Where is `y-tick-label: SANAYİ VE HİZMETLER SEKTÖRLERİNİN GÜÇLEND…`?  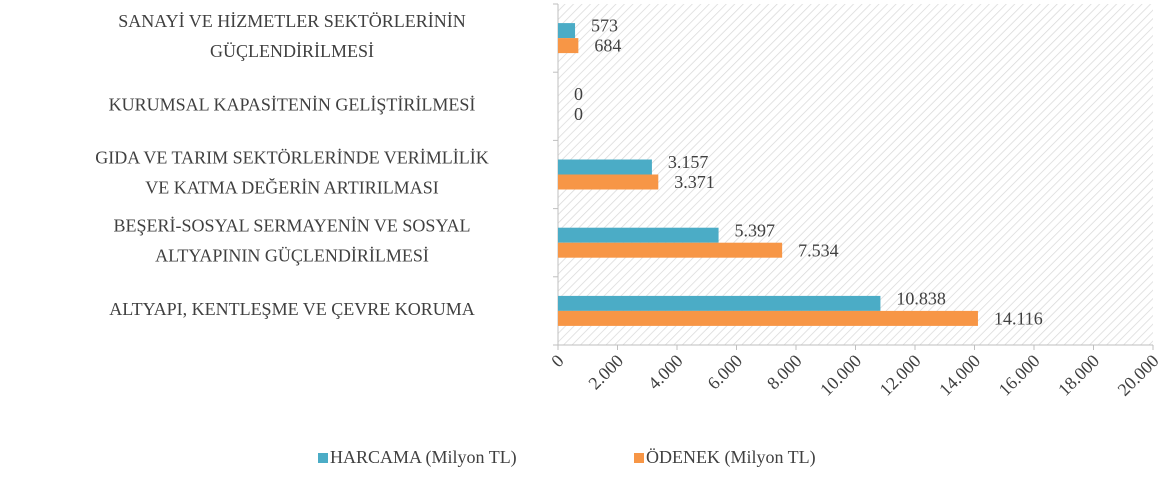
y-tick-label: SANAYİ VE HİZMETLER SEKTÖRLERİNİN GÜÇLEND… is located at coordinates (291, 36).